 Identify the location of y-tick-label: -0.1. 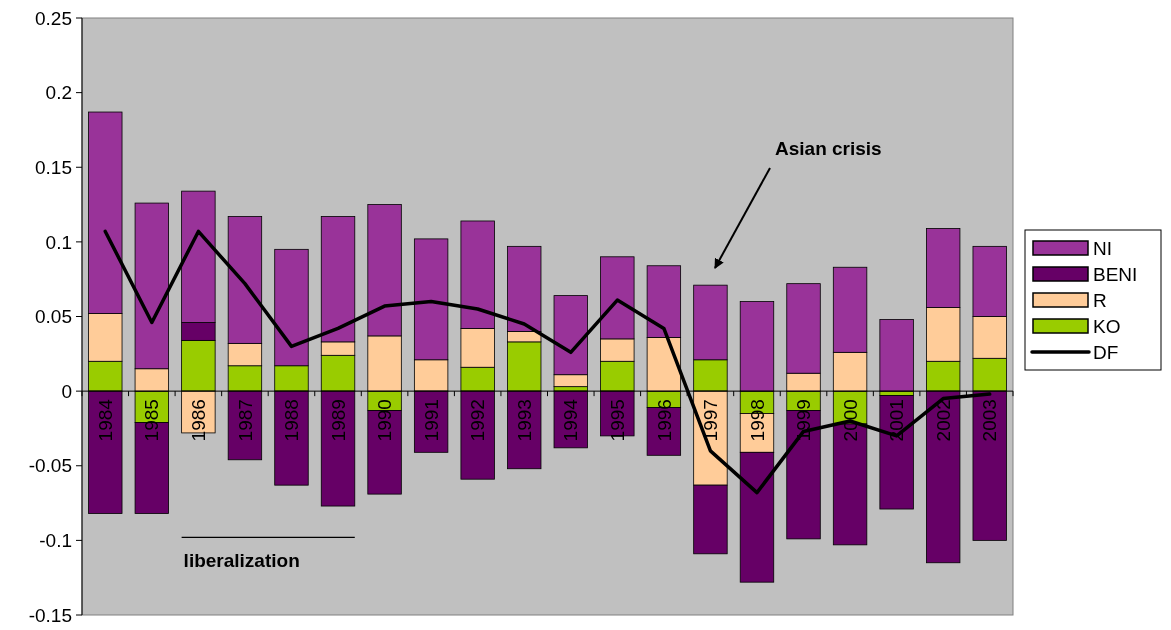
(55, 541).